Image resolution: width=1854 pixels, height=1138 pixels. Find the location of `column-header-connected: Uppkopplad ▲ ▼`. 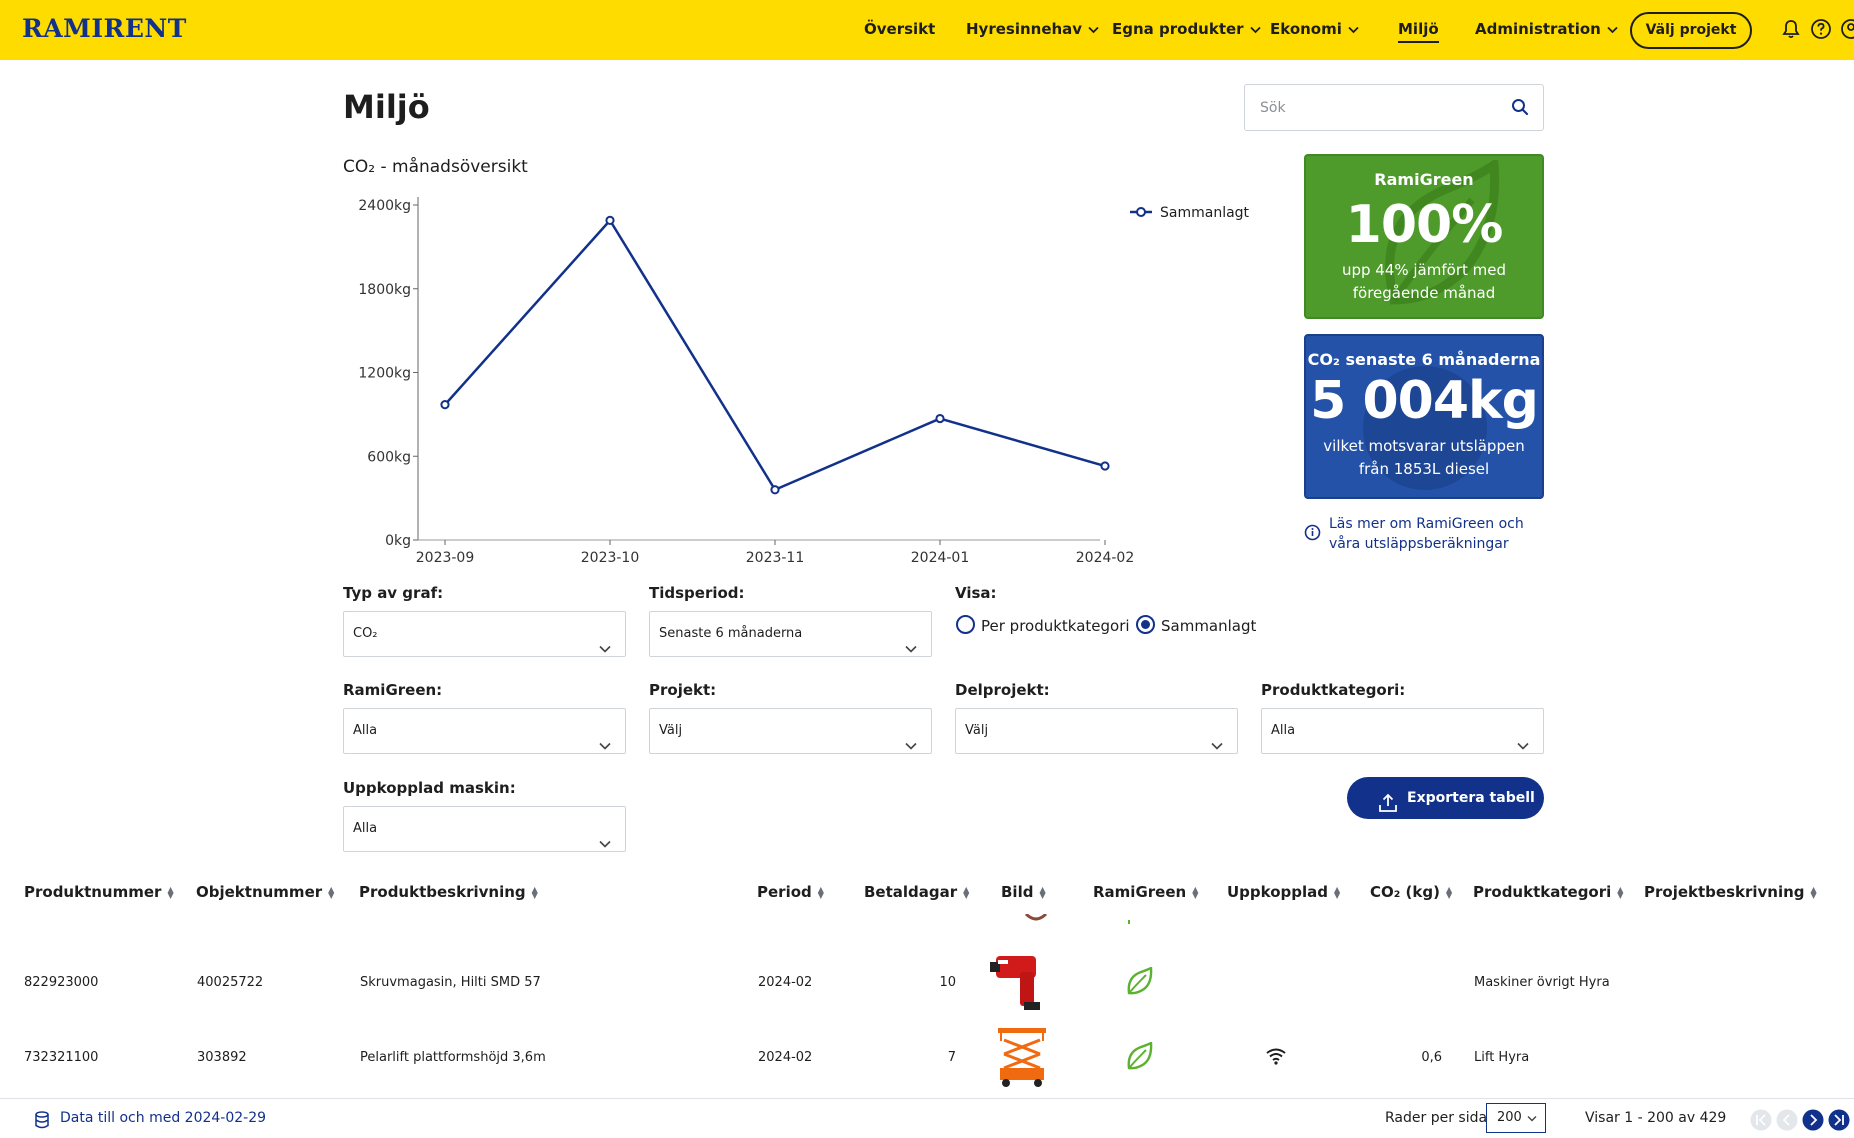

column-header-connected: Uppkopplad ▲ ▼ is located at coordinates (1283, 892).